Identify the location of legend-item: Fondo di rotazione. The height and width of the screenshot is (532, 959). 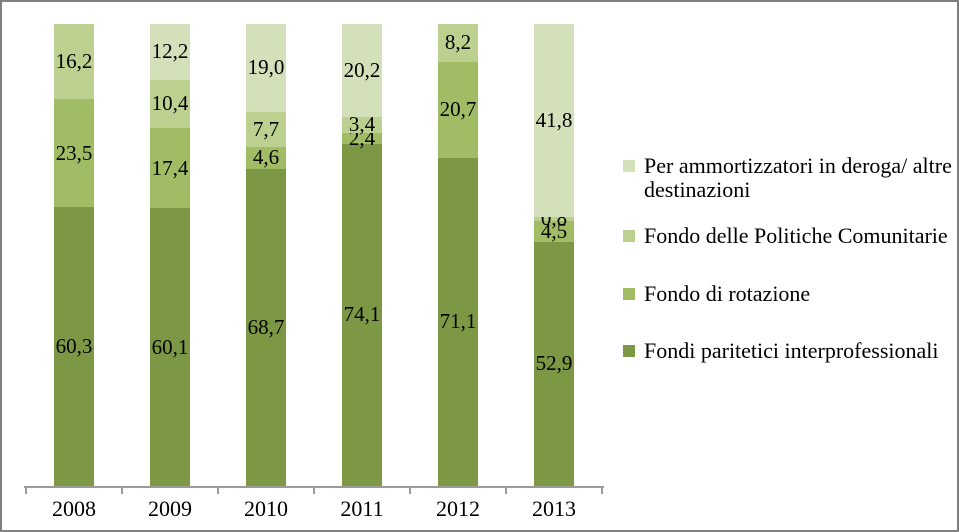
(789, 294).